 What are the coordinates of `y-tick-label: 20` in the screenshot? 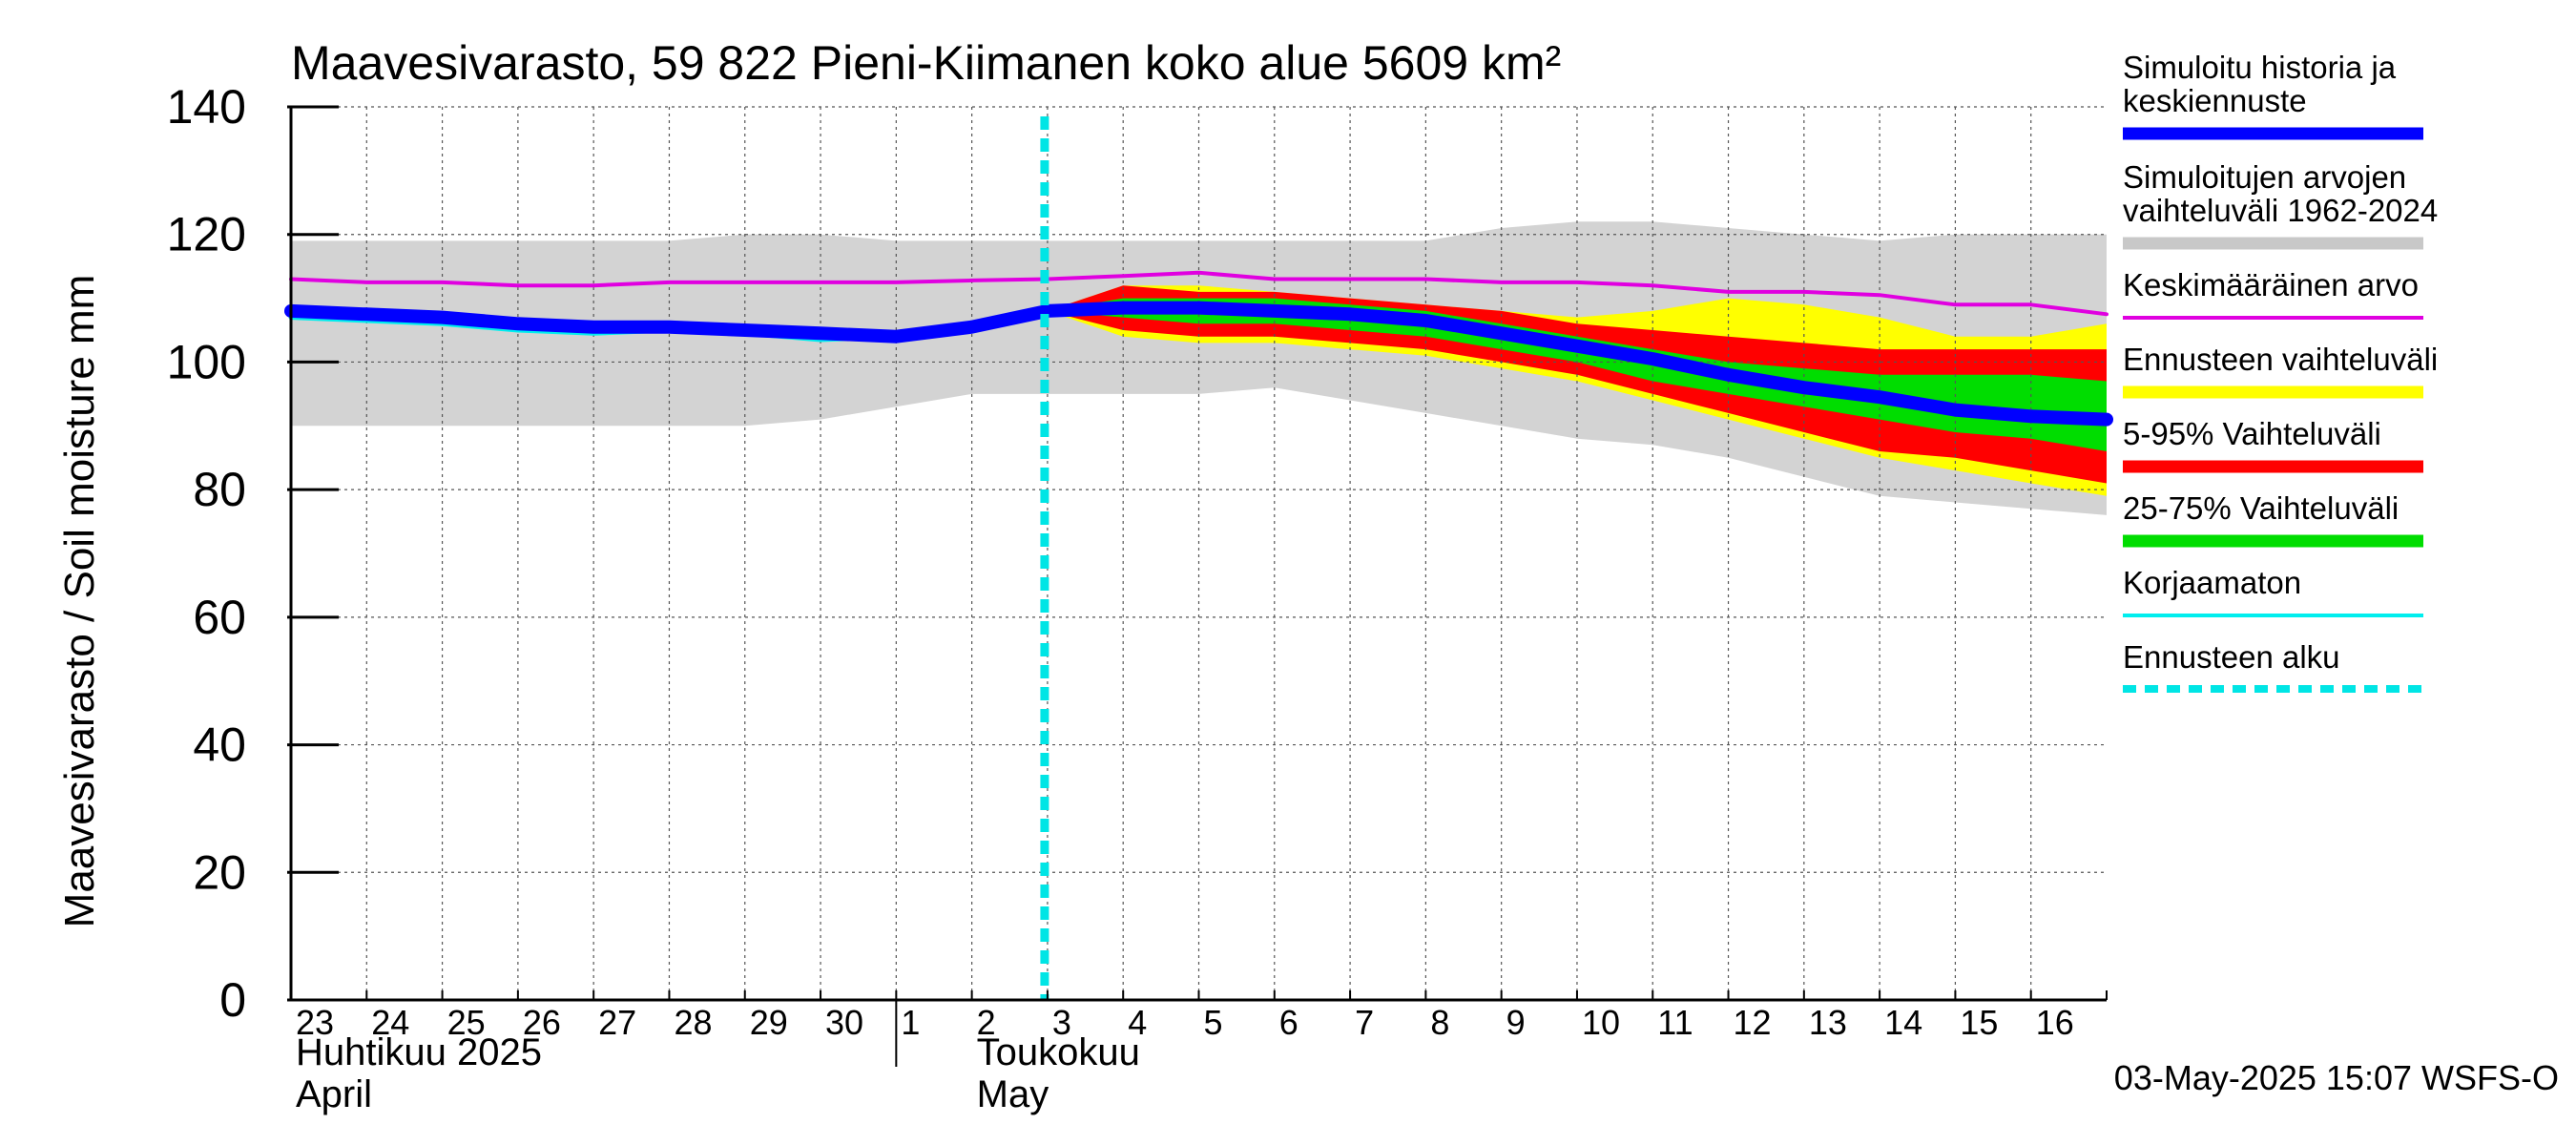 It's located at (219, 872).